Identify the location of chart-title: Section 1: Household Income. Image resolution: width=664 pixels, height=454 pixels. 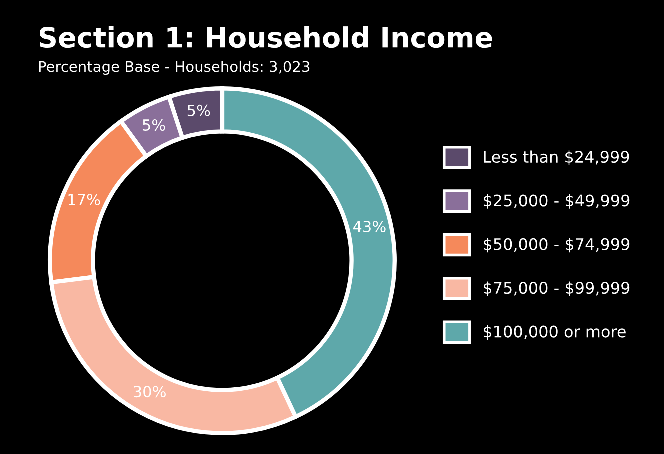
(266, 37).